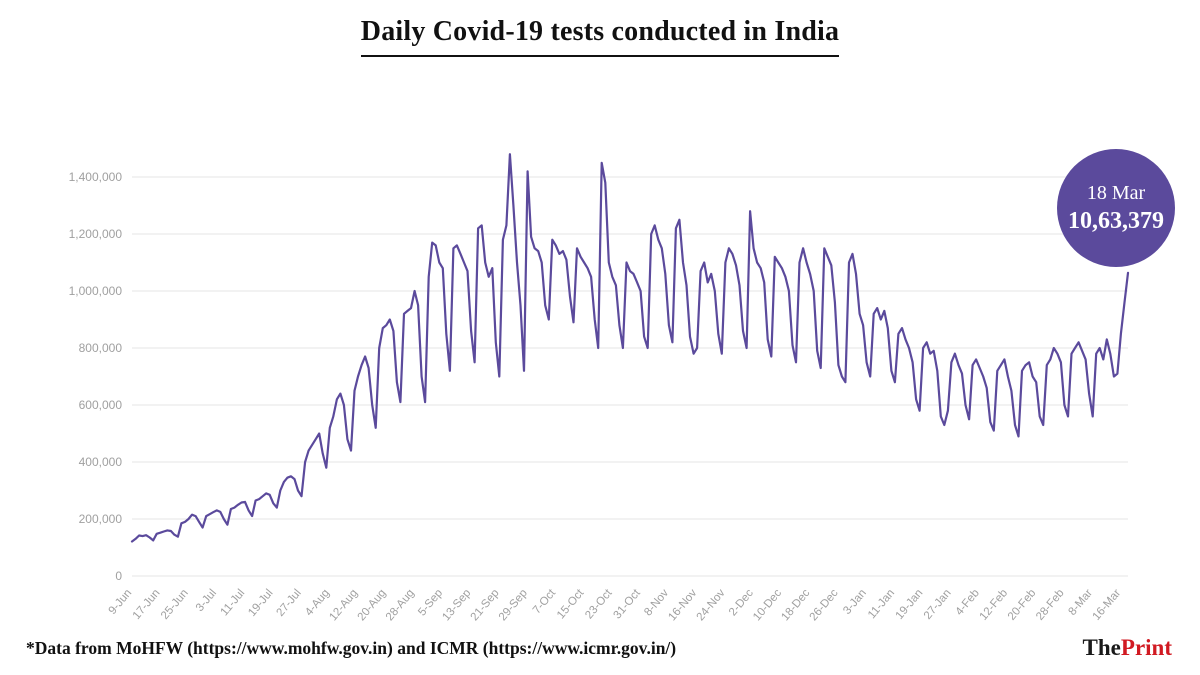 Image resolution: width=1200 pixels, height=675 pixels. What do you see at coordinates (967, 602) in the screenshot?
I see `x-axis-label: 4-Feb` at bounding box center [967, 602].